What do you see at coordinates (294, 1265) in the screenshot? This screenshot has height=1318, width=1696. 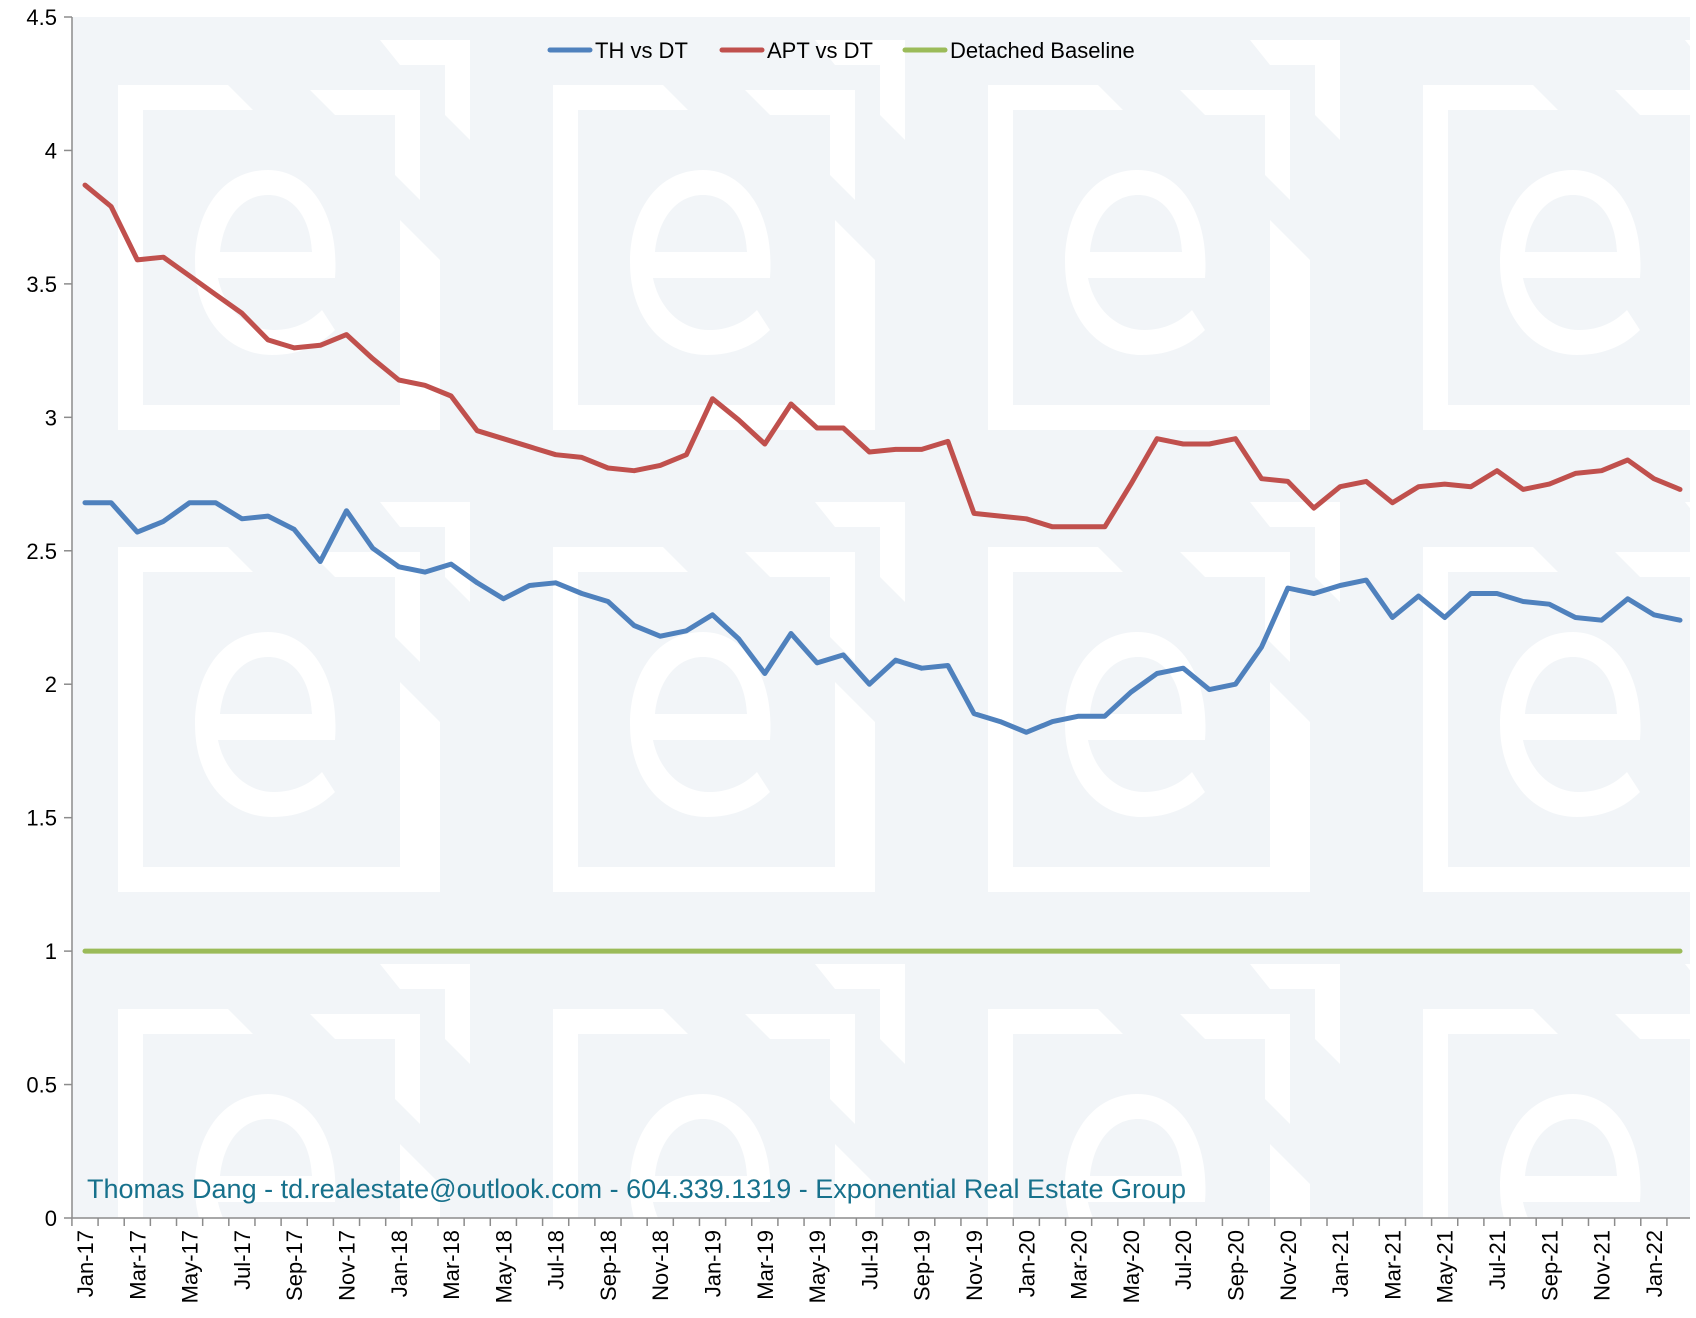 I see `x-tick-label: Sep-17` at bounding box center [294, 1265].